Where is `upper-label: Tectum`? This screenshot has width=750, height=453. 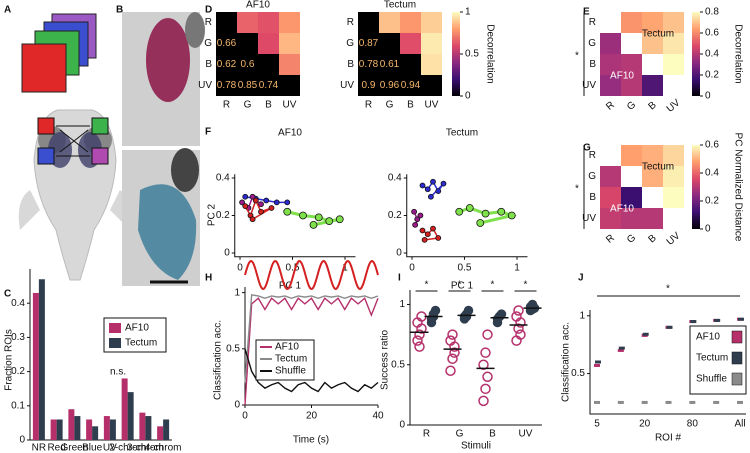 upper-label: Tectum is located at coordinates (658, 34).